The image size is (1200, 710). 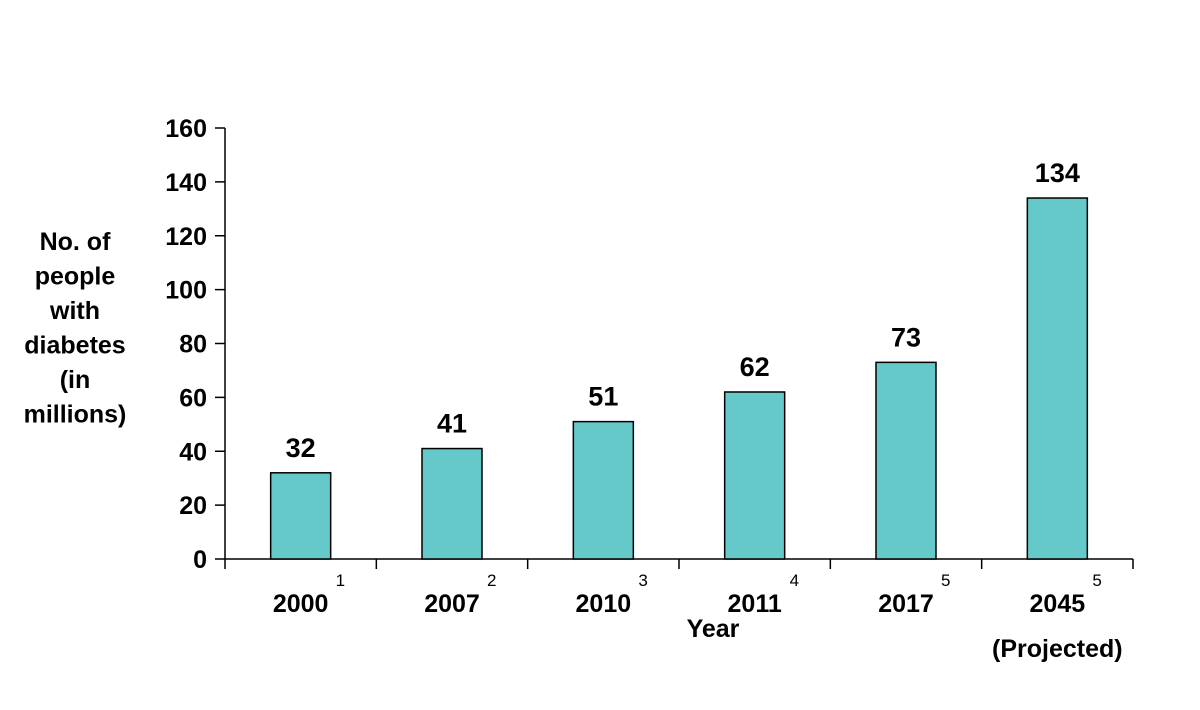 I want to click on x-axis-title: Year, so click(x=713, y=629).